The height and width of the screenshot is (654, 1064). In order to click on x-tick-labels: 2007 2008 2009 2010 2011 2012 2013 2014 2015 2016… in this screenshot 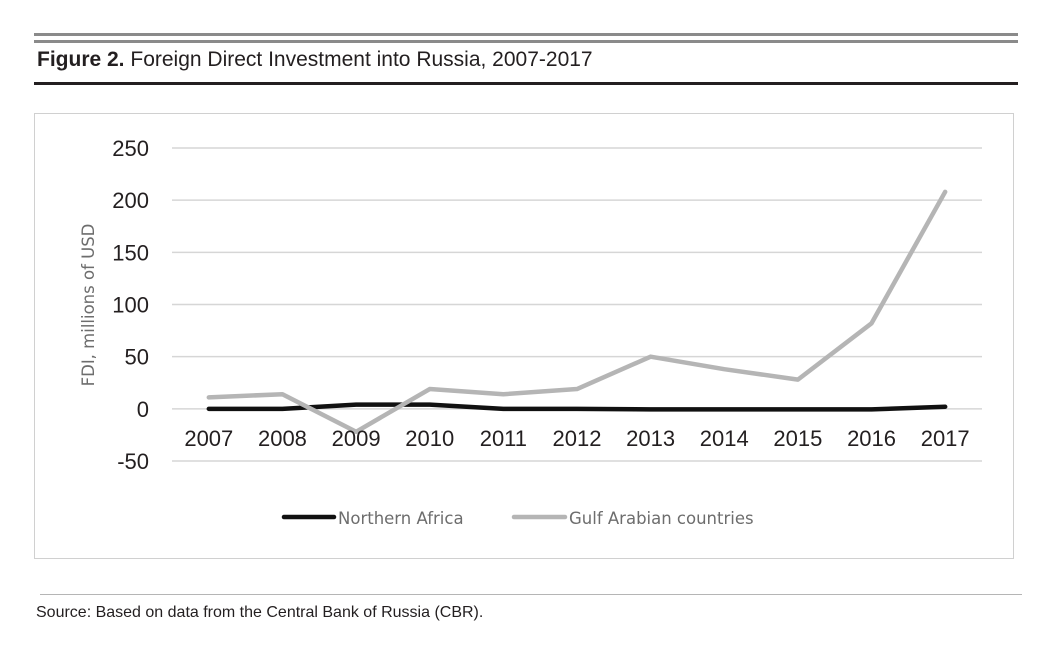, I will do `click(576, 438)`.